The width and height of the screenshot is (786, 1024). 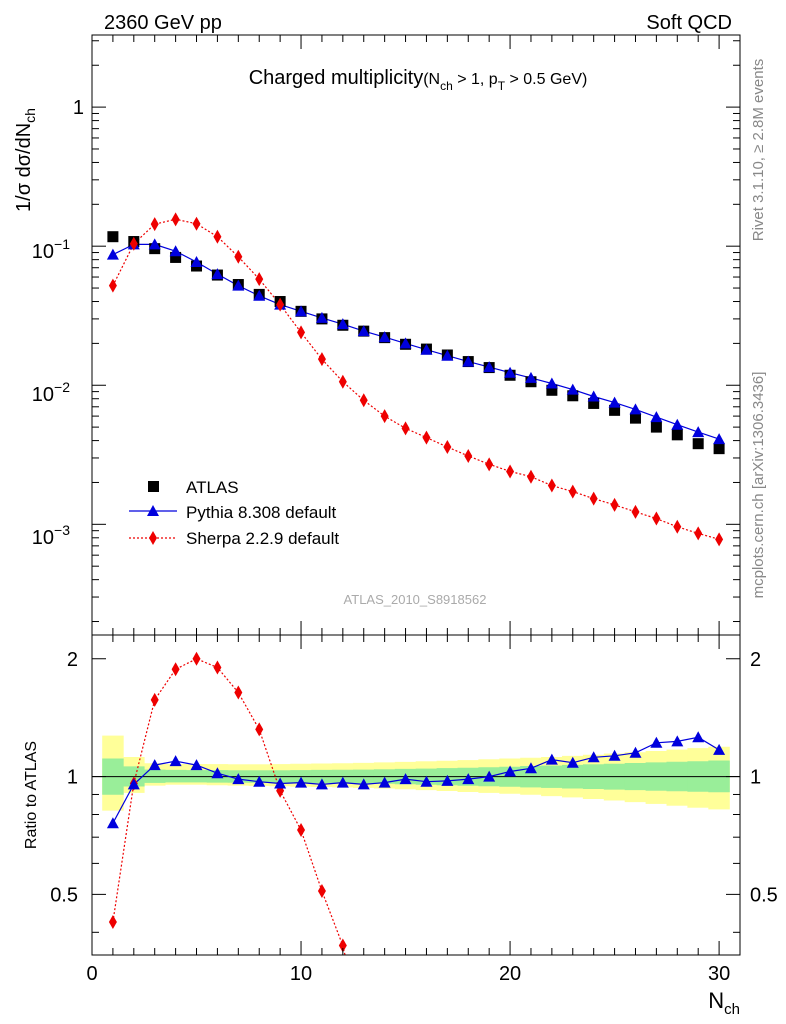 I want to click on header-right: Soft QCD, so click(x=689, y=23).